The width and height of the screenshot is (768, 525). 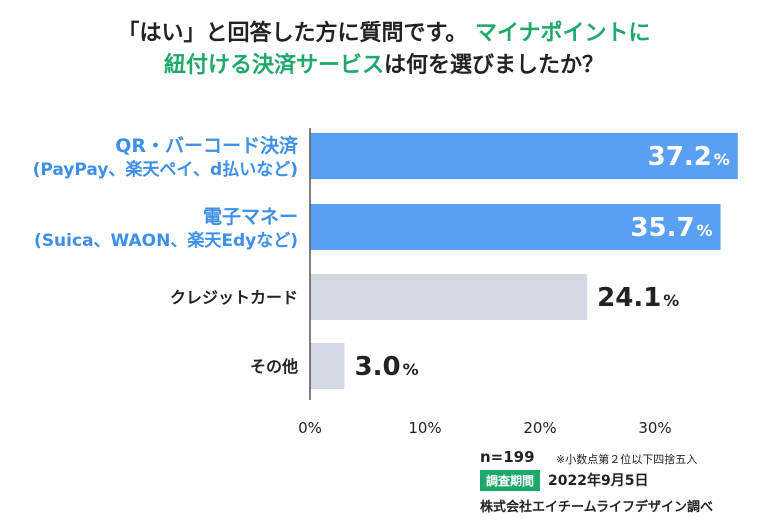 I want to click on survey-period: 調査期間 2022年9月5日, so click(x=564, y=480).